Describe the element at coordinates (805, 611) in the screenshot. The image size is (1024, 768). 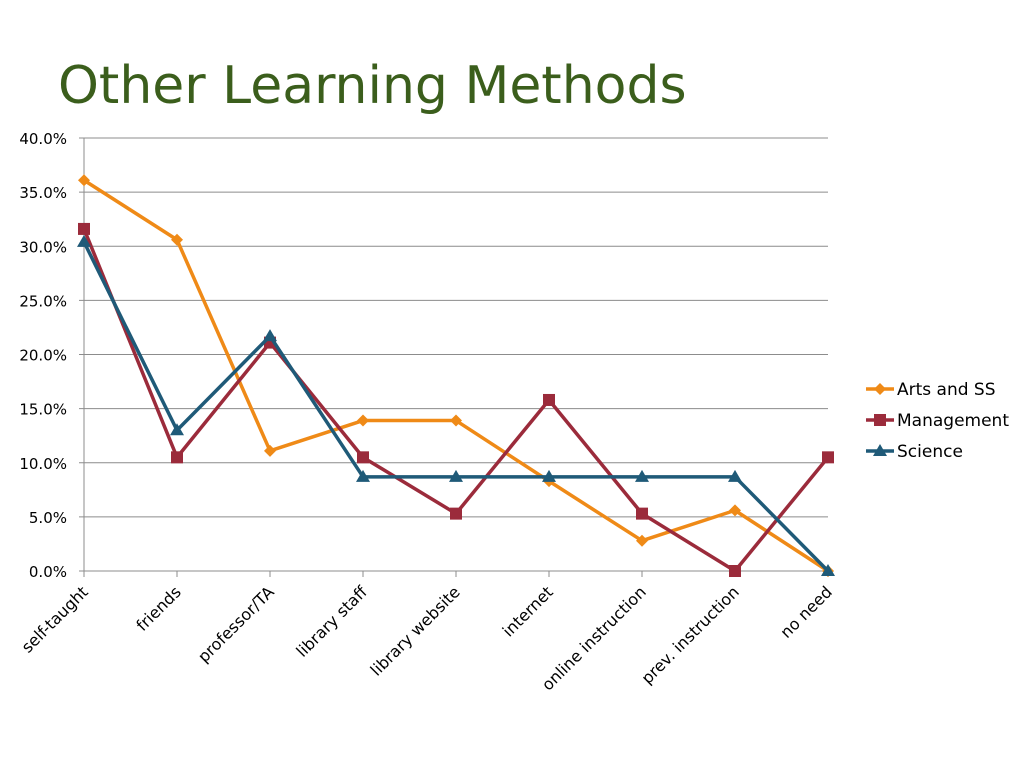
I see `x-tick-label: no need` at that location.